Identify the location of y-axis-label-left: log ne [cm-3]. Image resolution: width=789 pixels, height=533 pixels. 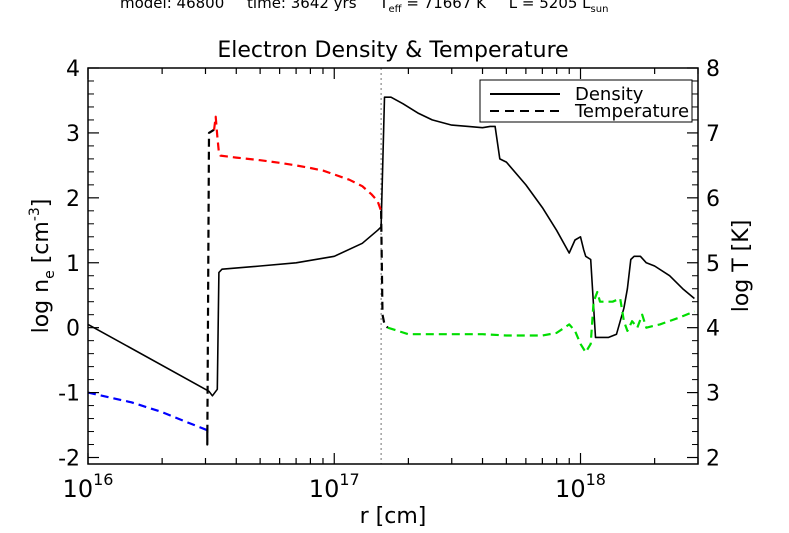
(42, 266).